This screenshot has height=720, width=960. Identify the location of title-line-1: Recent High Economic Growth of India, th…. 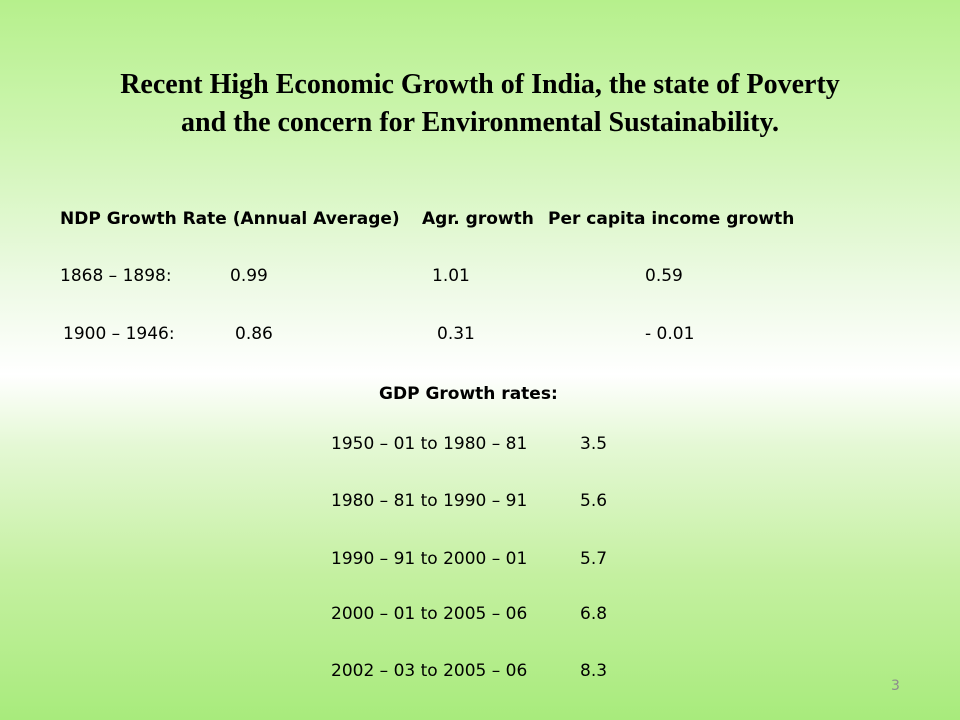
(480, 84).